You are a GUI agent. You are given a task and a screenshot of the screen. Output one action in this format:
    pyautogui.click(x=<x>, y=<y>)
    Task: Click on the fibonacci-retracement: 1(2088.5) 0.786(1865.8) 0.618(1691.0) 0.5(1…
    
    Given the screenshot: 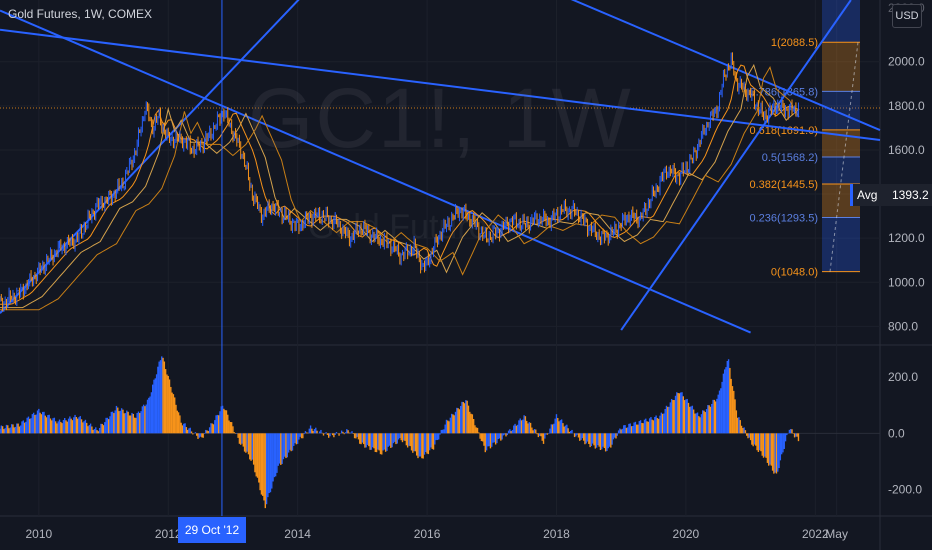 What is the action you would take?
    pyautogui.click(x=805, y=139)
    